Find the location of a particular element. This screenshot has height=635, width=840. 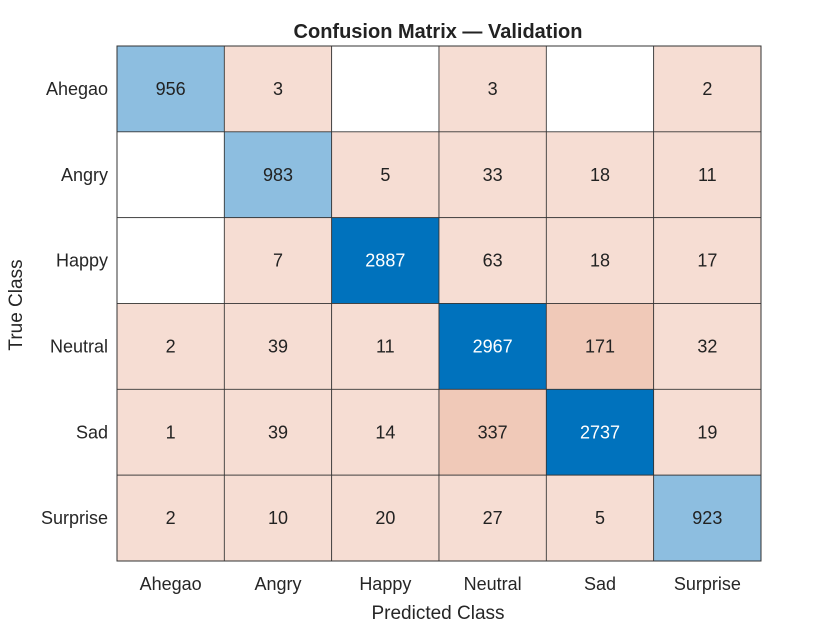

cell-value-4-5: 19 is located at coordinates (707, 432).